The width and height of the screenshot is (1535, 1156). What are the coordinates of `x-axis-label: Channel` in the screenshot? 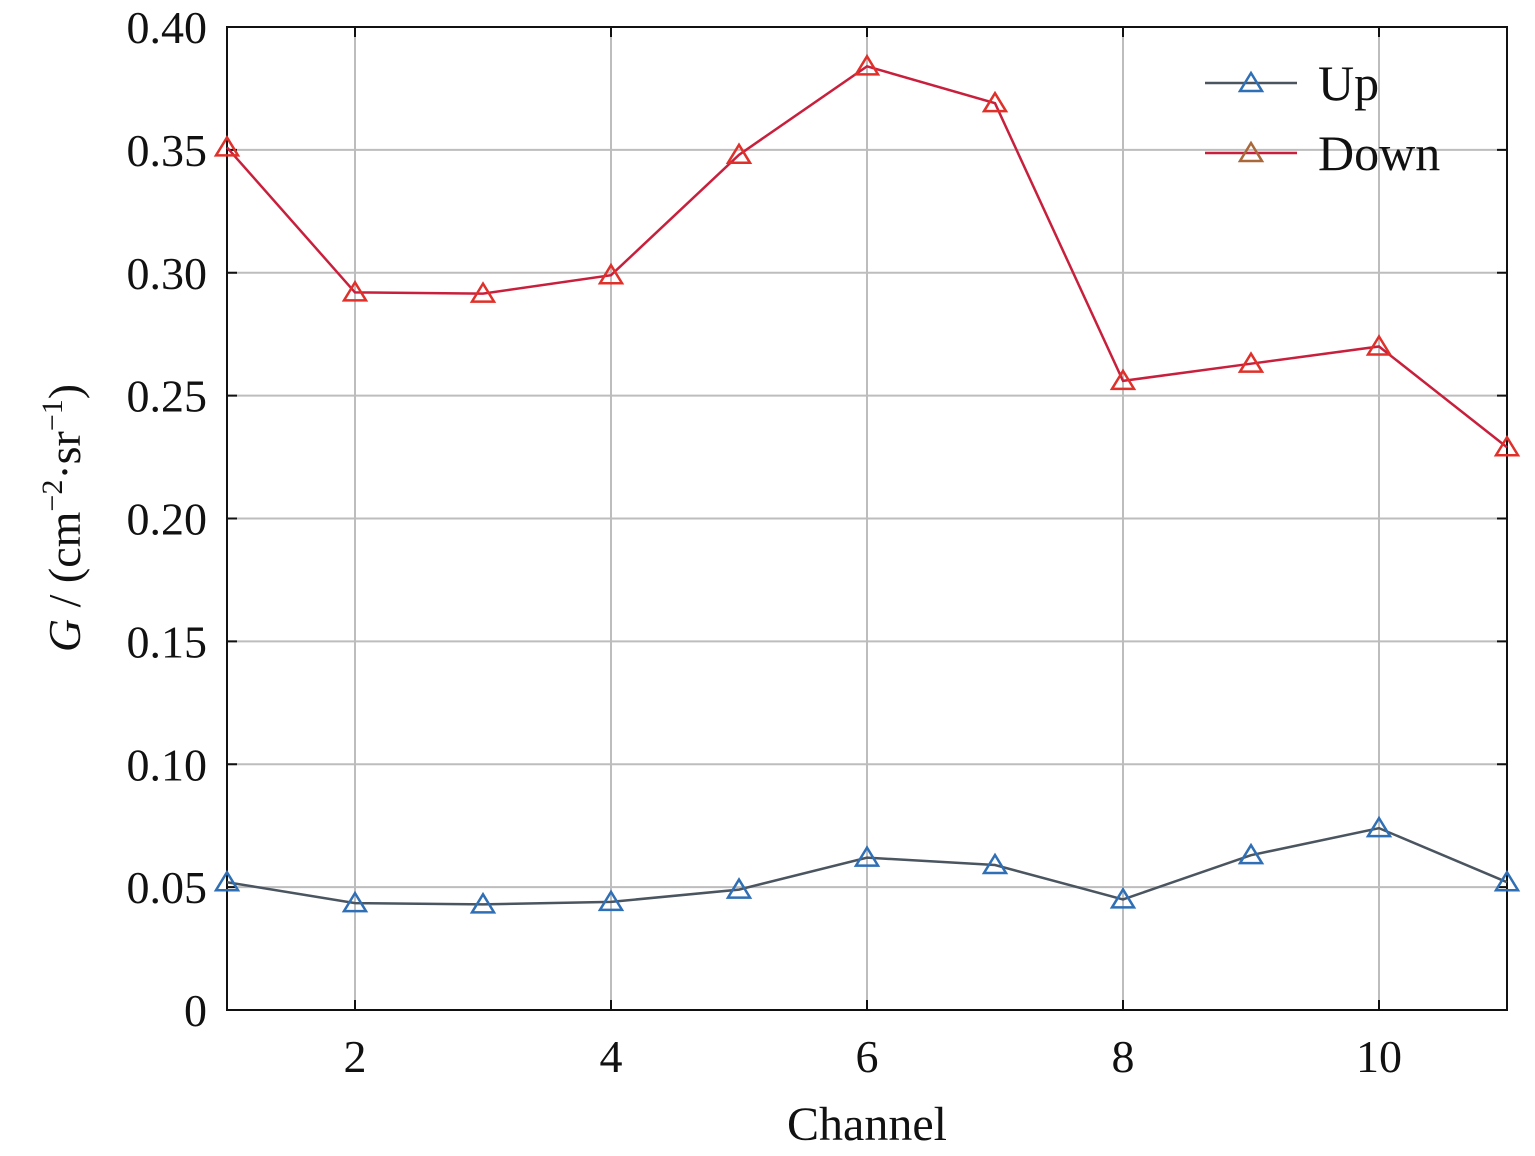 It's located at (867, 1124).